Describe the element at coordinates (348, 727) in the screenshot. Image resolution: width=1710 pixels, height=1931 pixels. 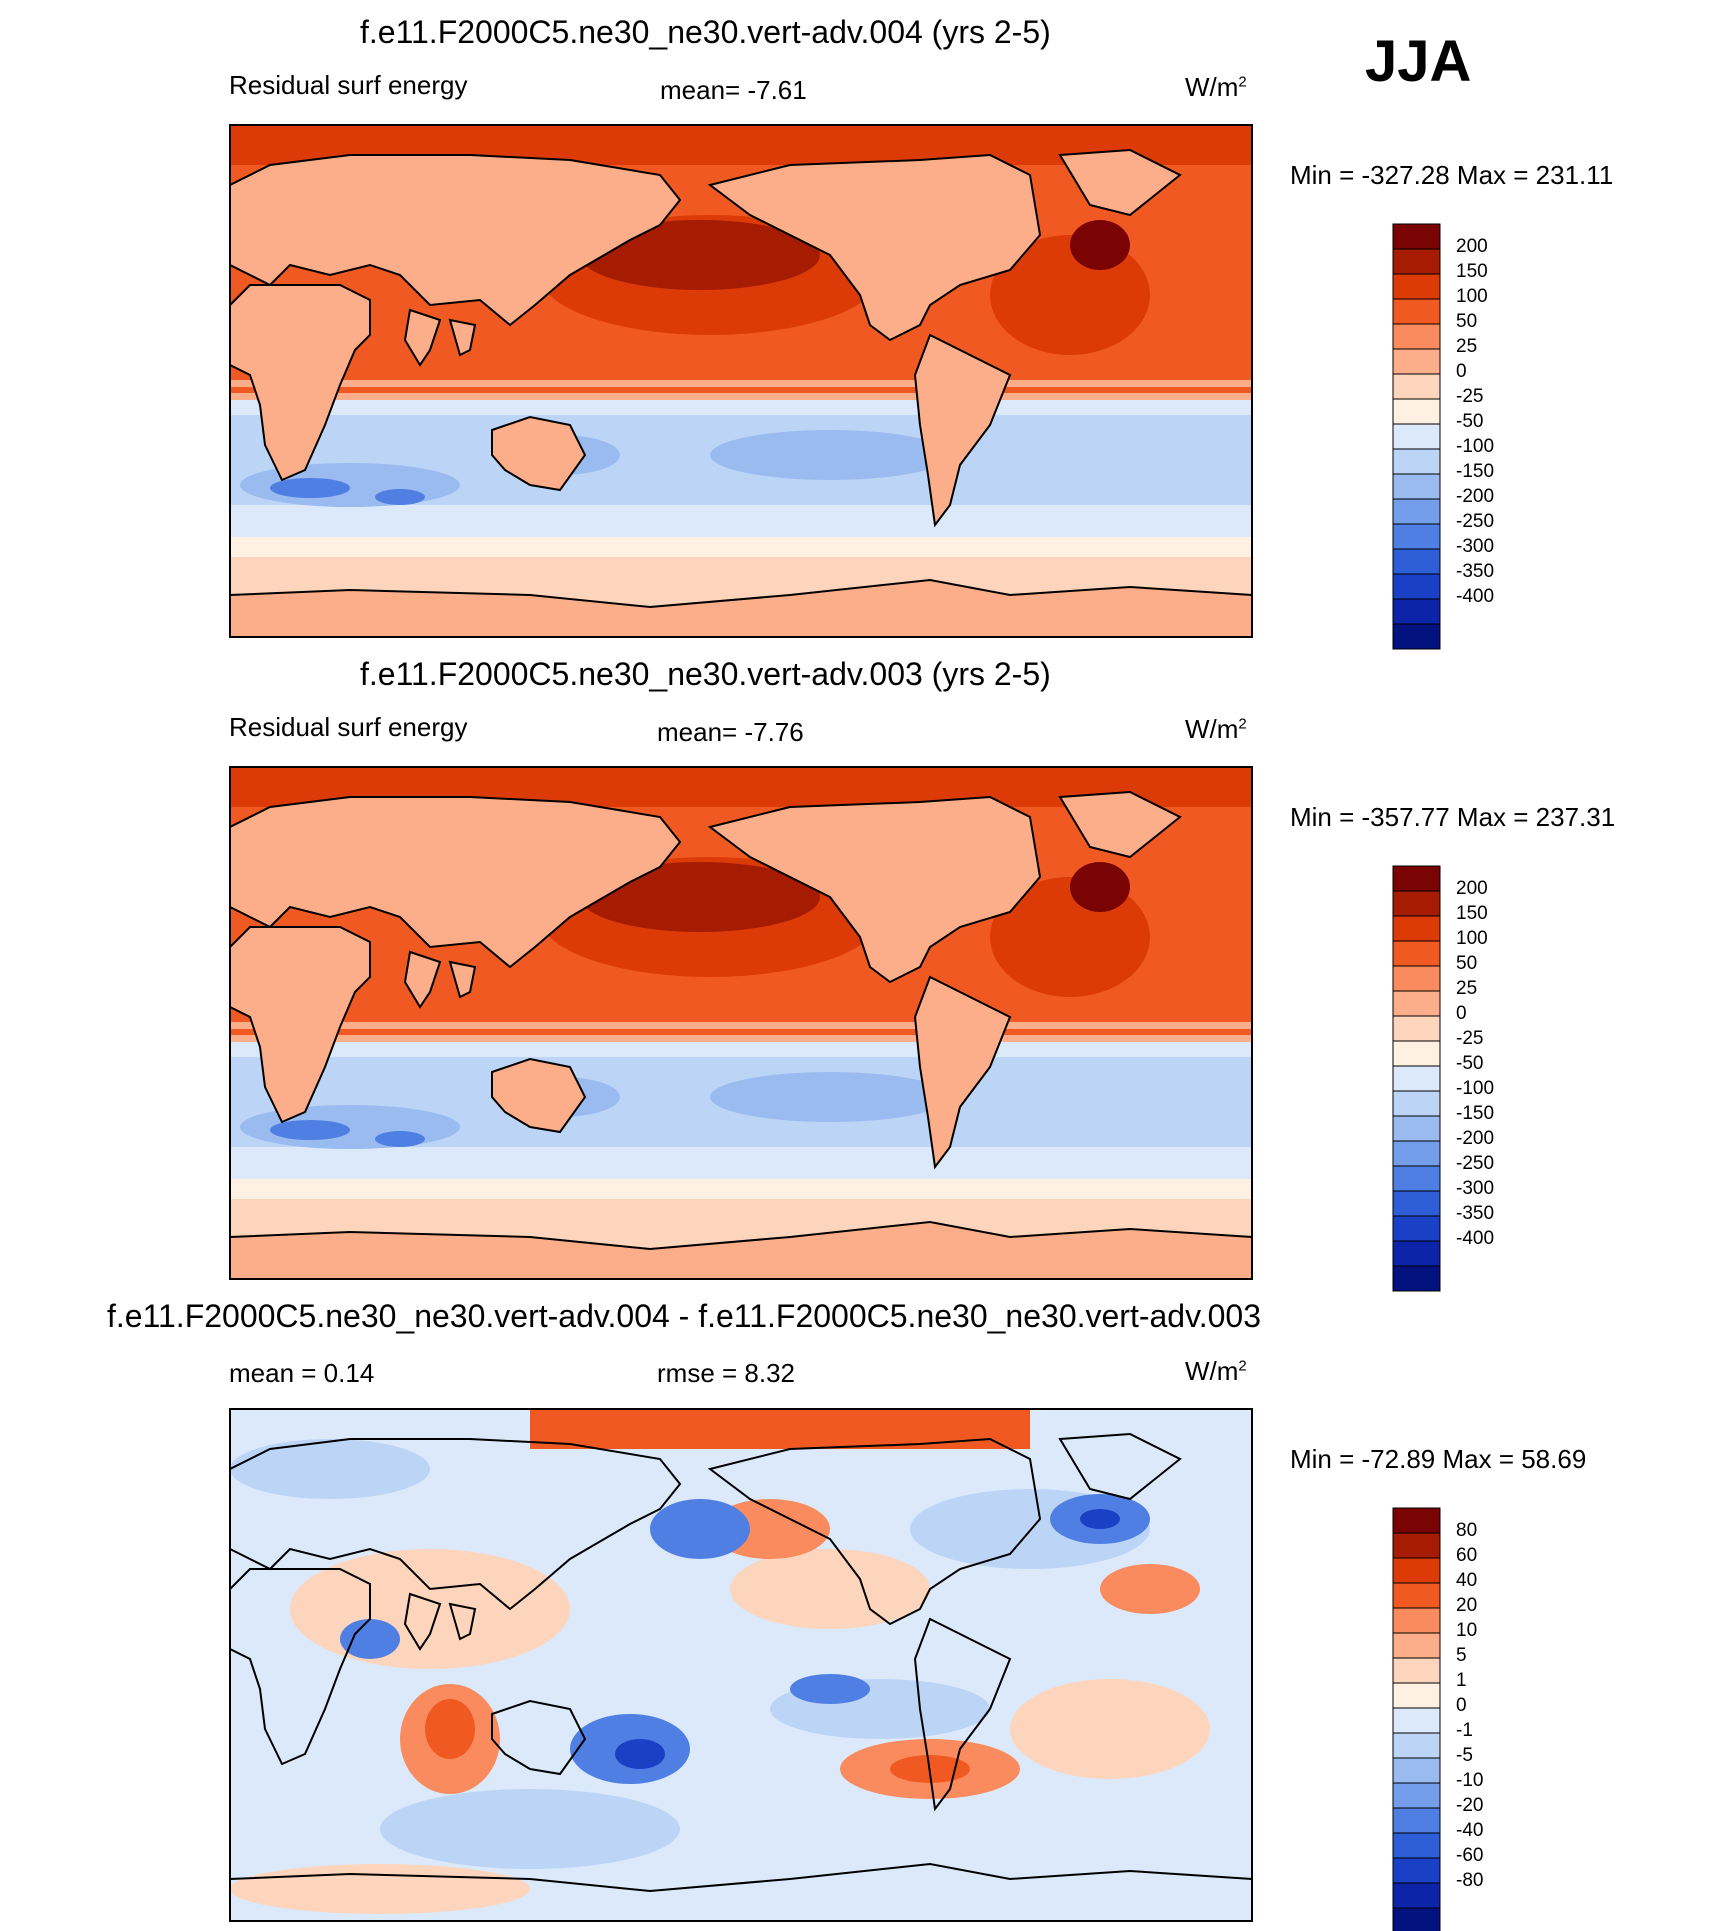
I see `panel2-variable-label: Residual surf energy` at that location.